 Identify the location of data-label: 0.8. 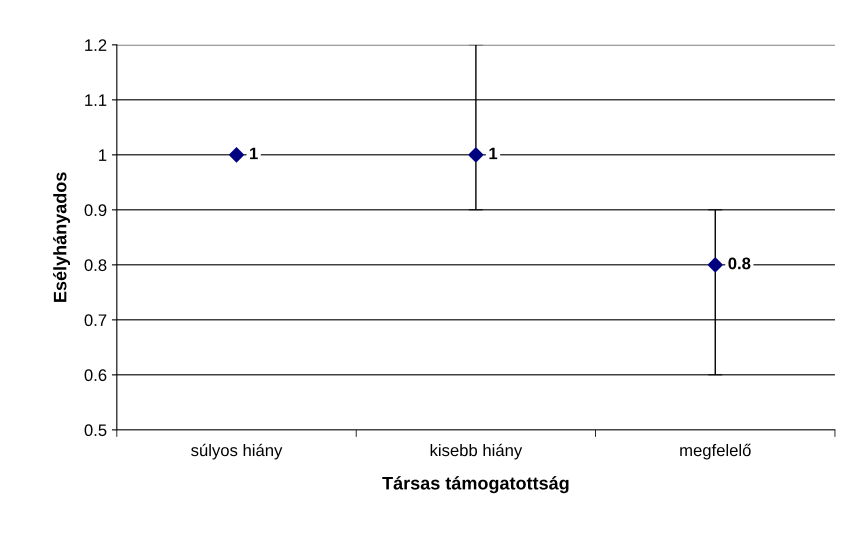
(739, 264).